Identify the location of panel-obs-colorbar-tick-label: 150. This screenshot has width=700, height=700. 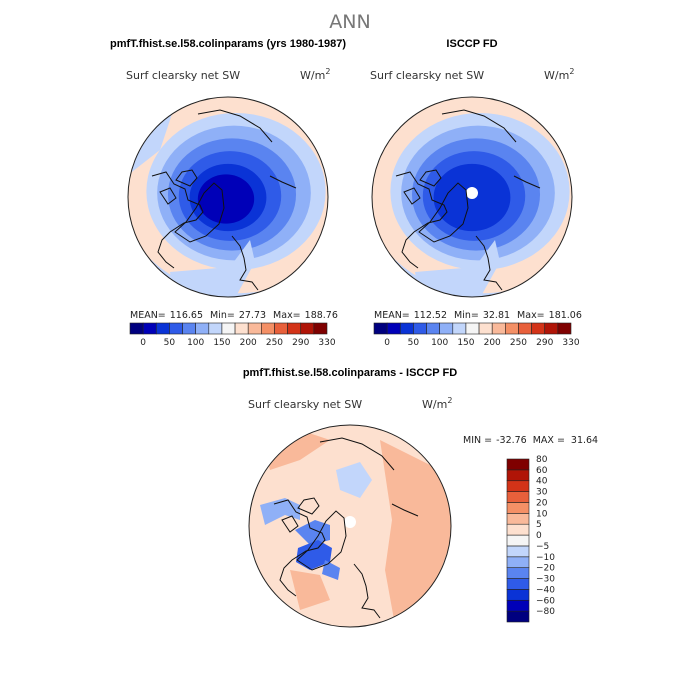
(465, 343).